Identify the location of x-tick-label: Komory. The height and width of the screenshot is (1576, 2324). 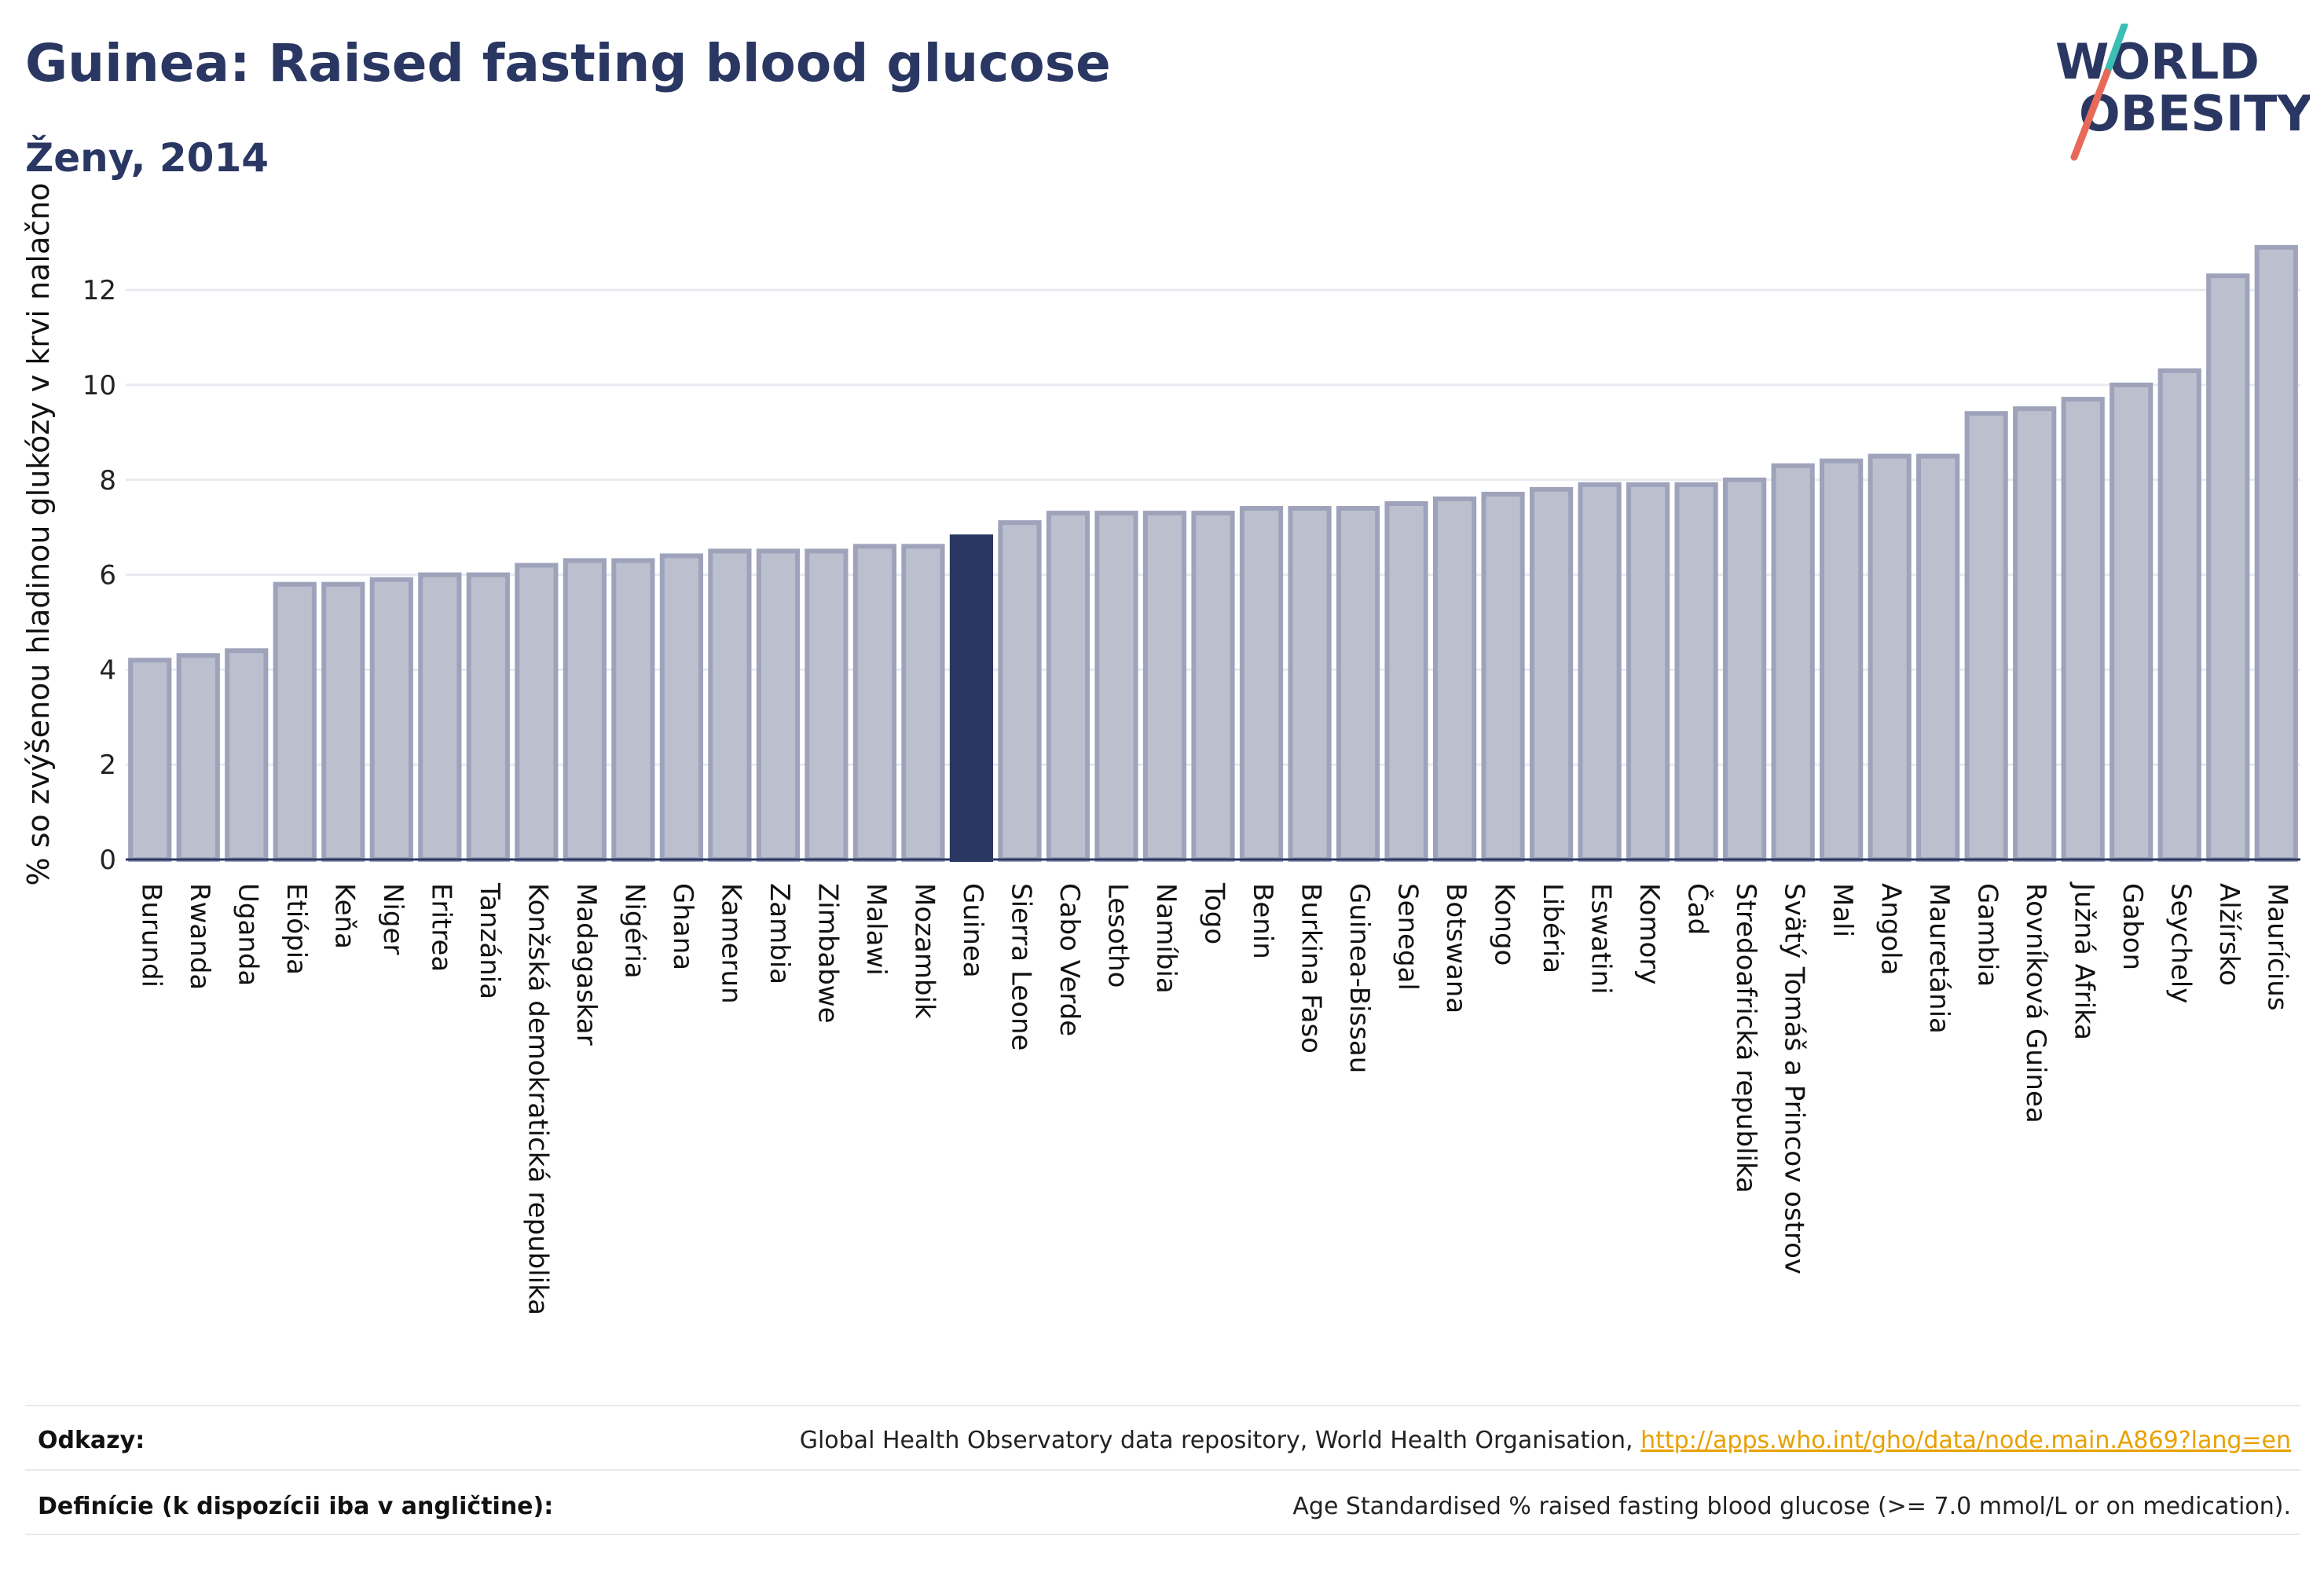
(1649, 933).